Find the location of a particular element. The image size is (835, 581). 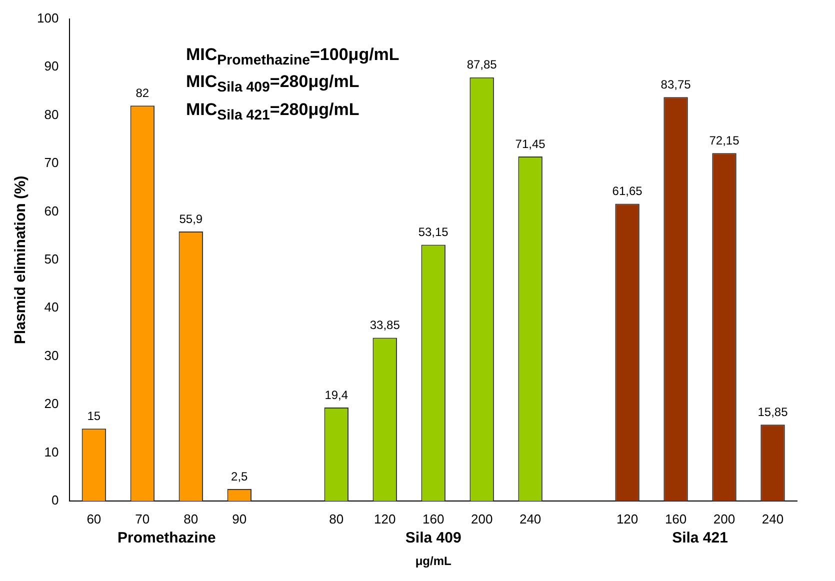

y-tick-label: 90 is located at coordinates (51, 66).